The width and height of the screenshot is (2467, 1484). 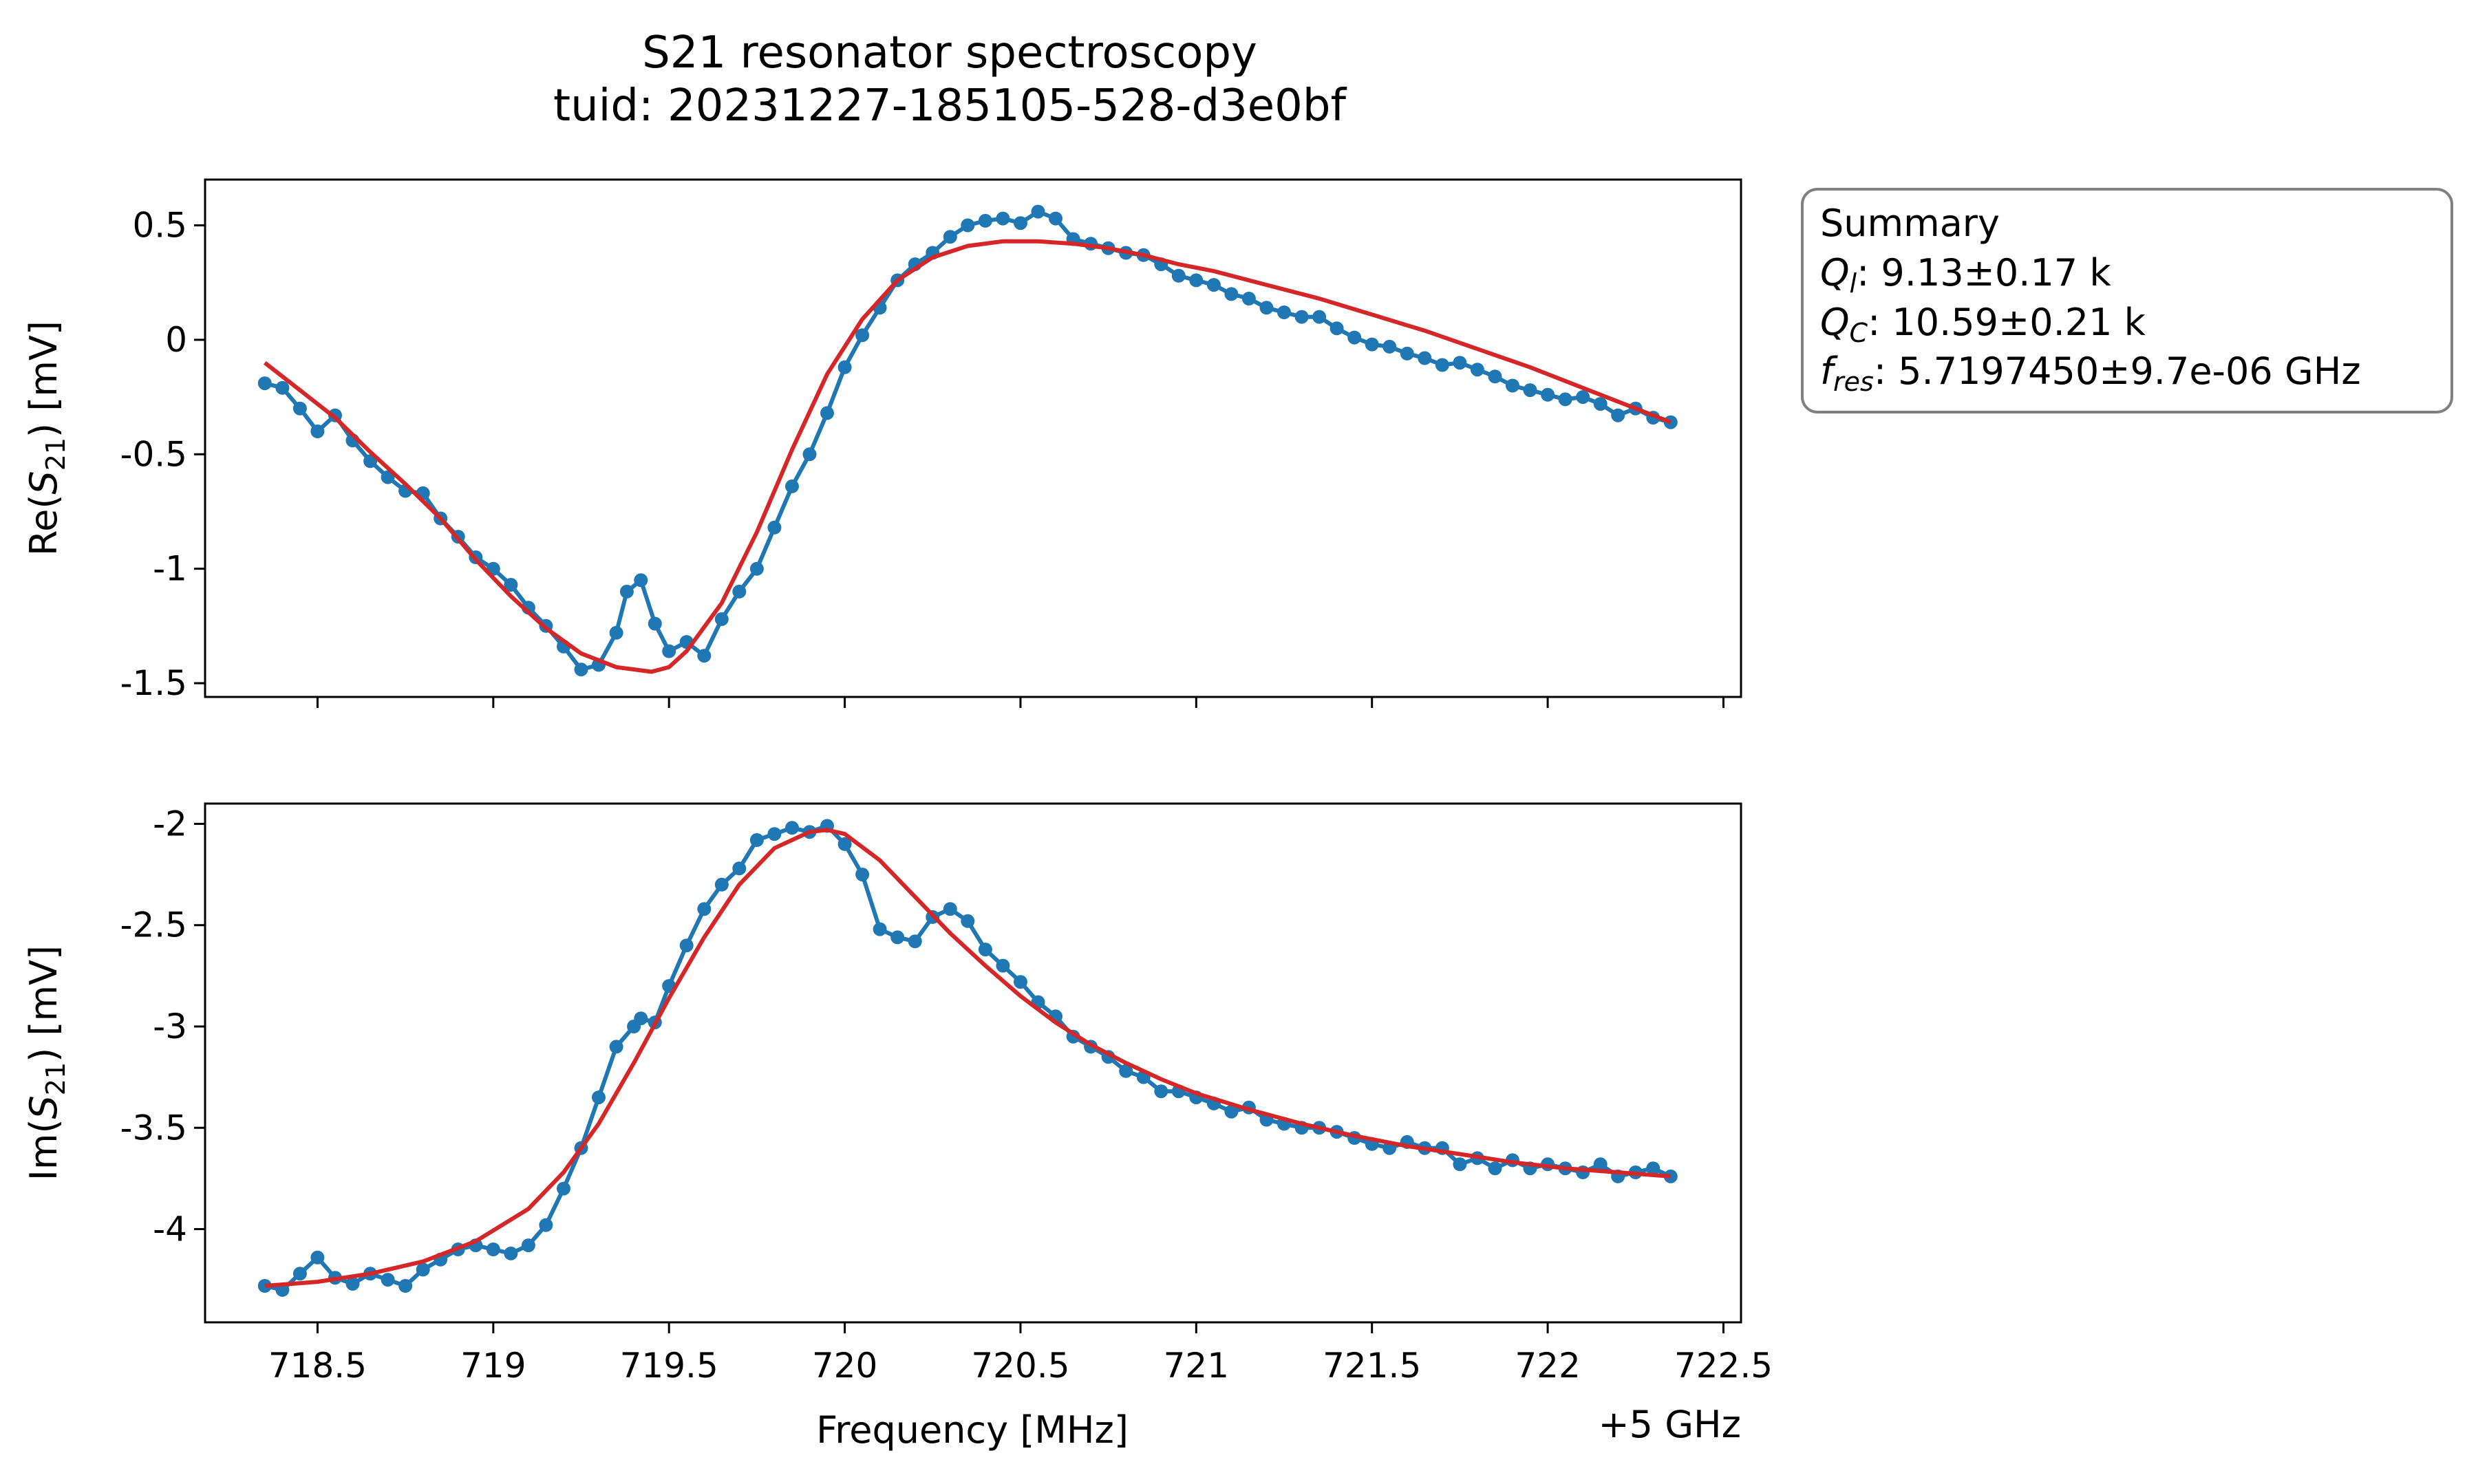 I want to click on im-xtick-label: 719.5, so click(x=669, y=1366).